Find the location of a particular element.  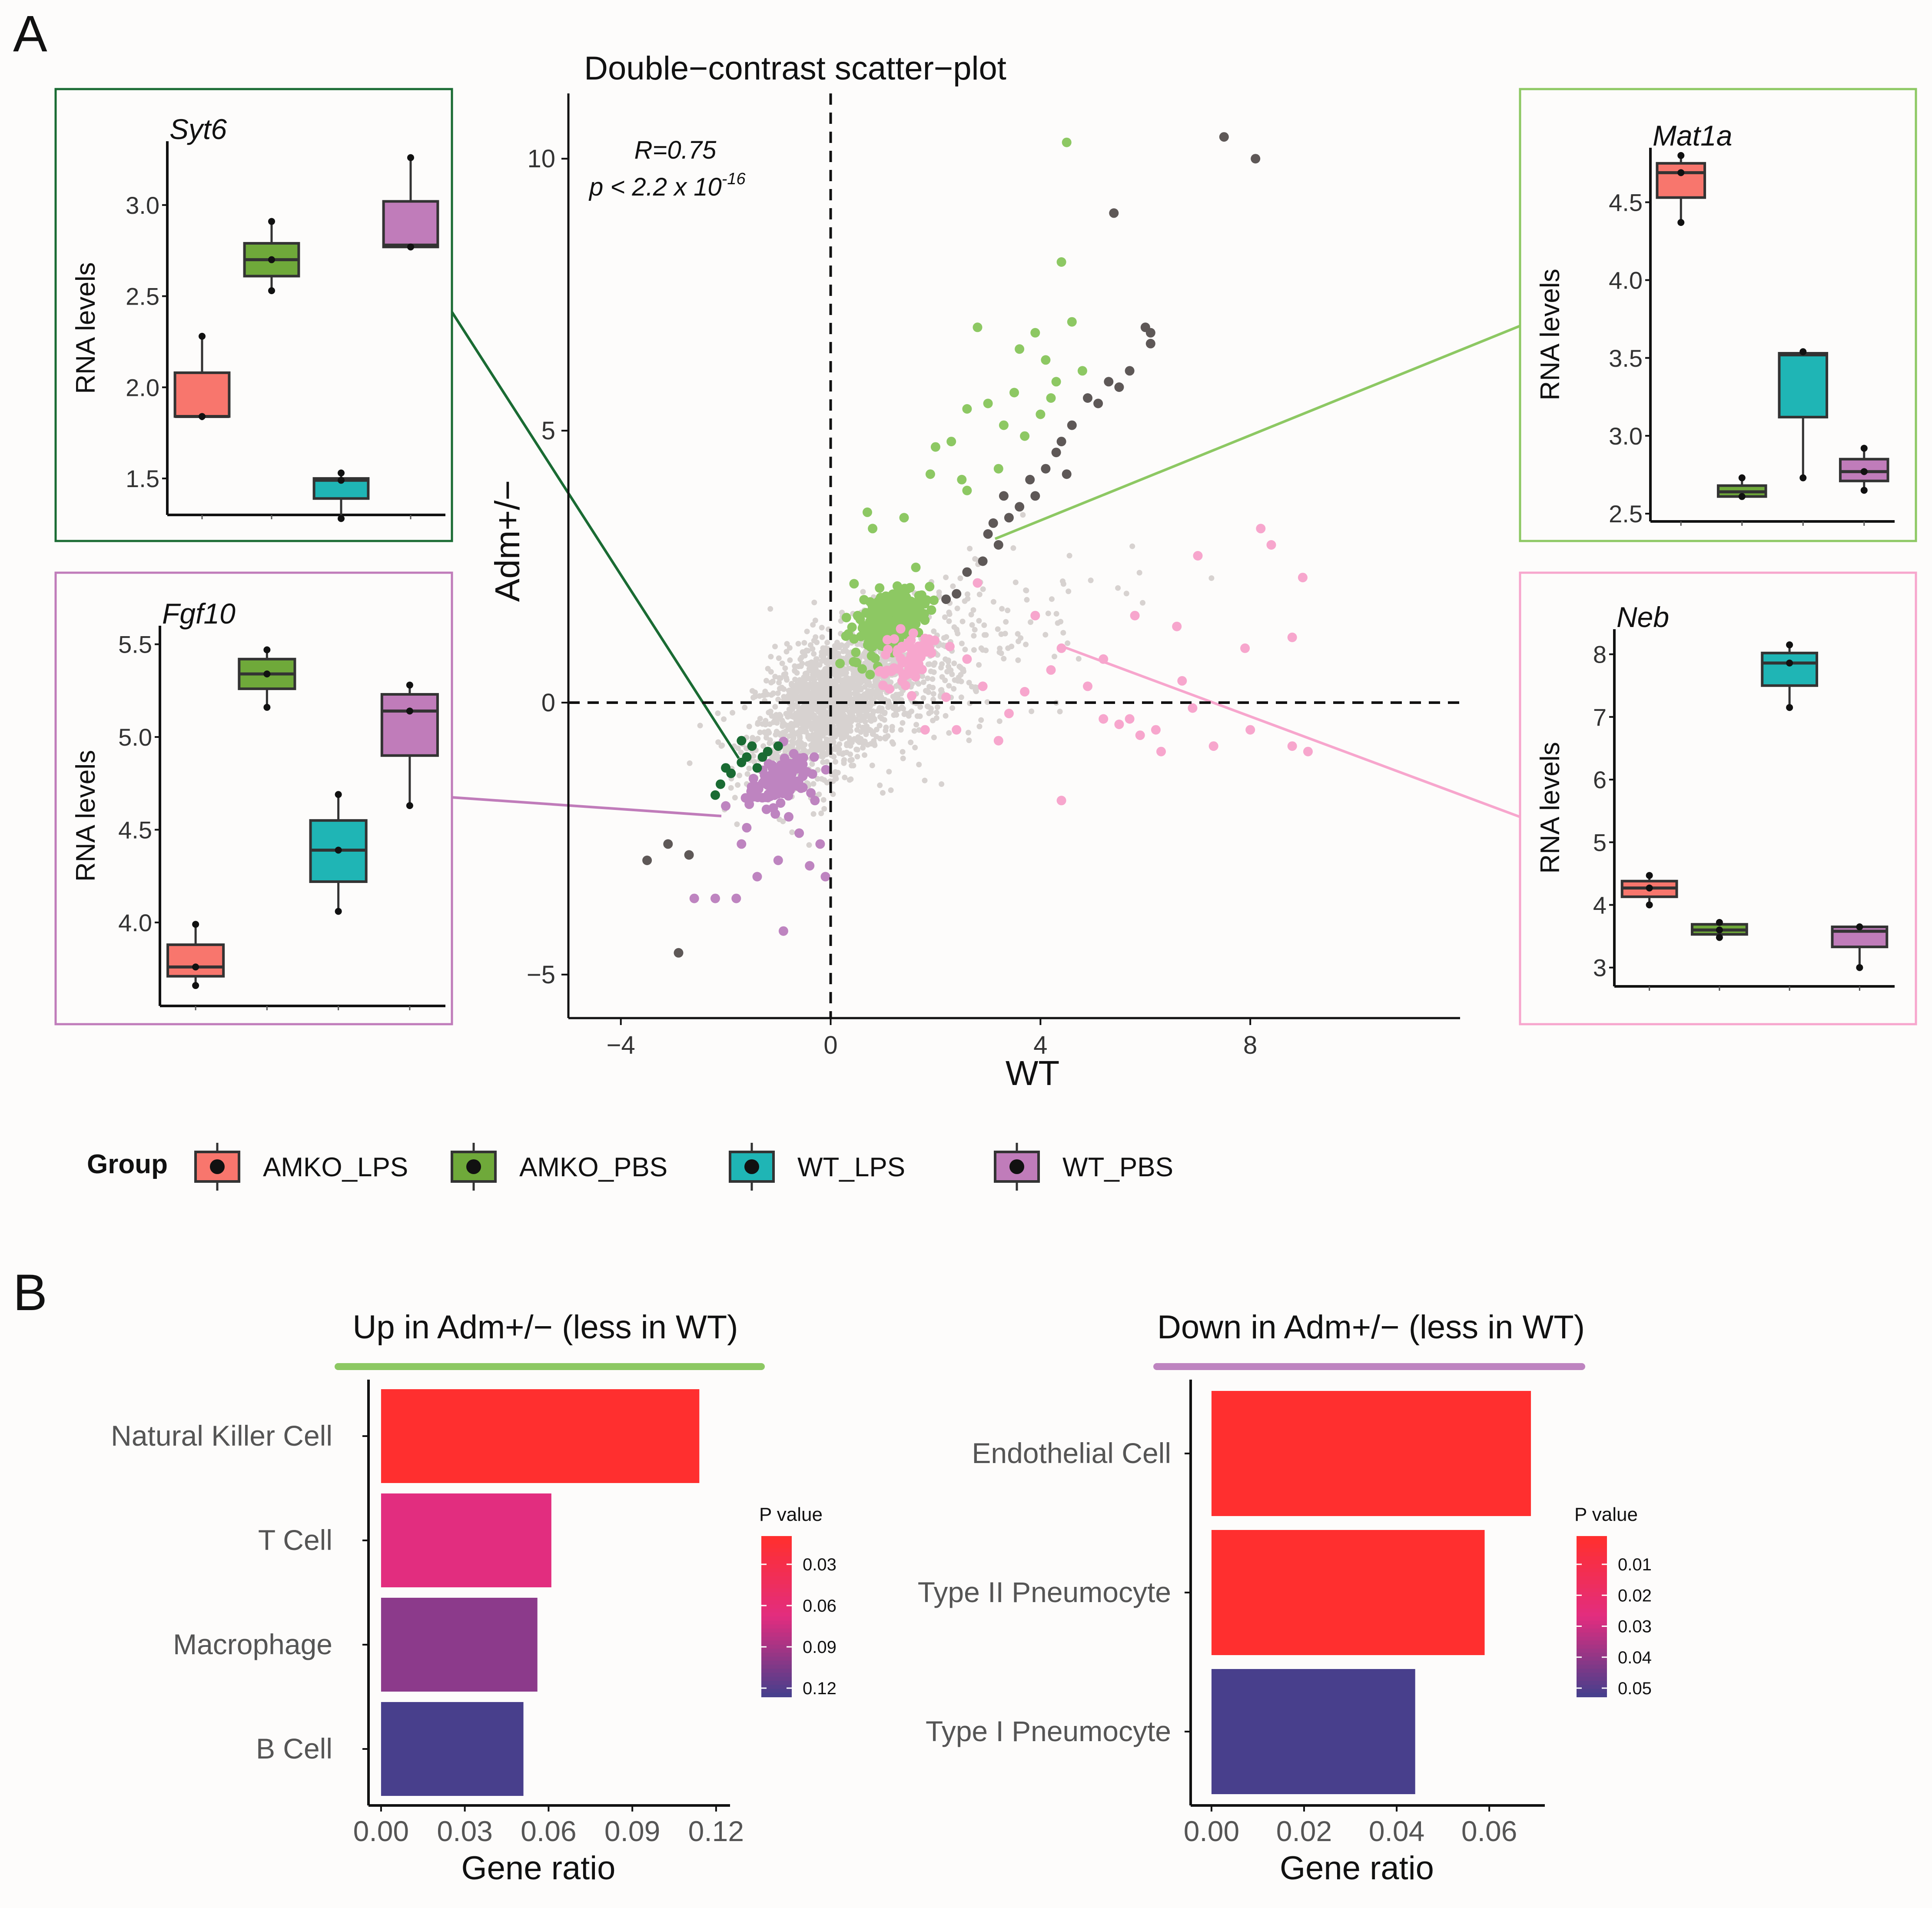

legend-items: AMKO_LPS AMKO_PBS WT_LPS WT_PBS is located at coordinates (683, 1167).